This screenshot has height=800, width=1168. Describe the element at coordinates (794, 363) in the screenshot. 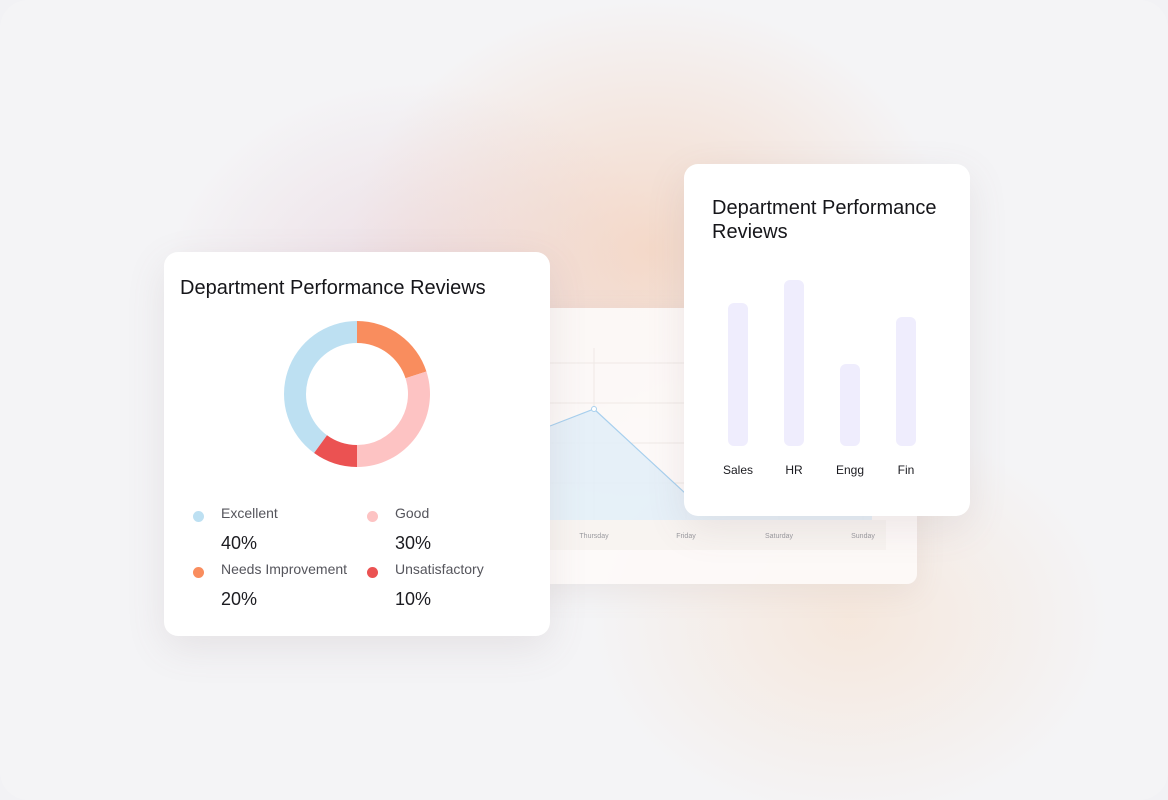

I see `bar-hr` at that location.